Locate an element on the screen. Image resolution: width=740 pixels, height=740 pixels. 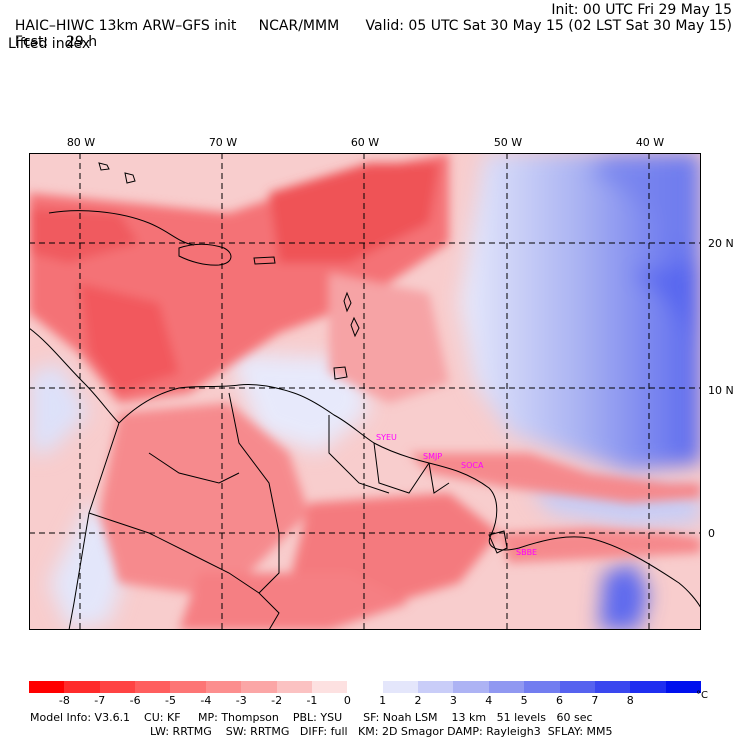
lon-label-80w: 80 W is located at coordinates (81, 142).